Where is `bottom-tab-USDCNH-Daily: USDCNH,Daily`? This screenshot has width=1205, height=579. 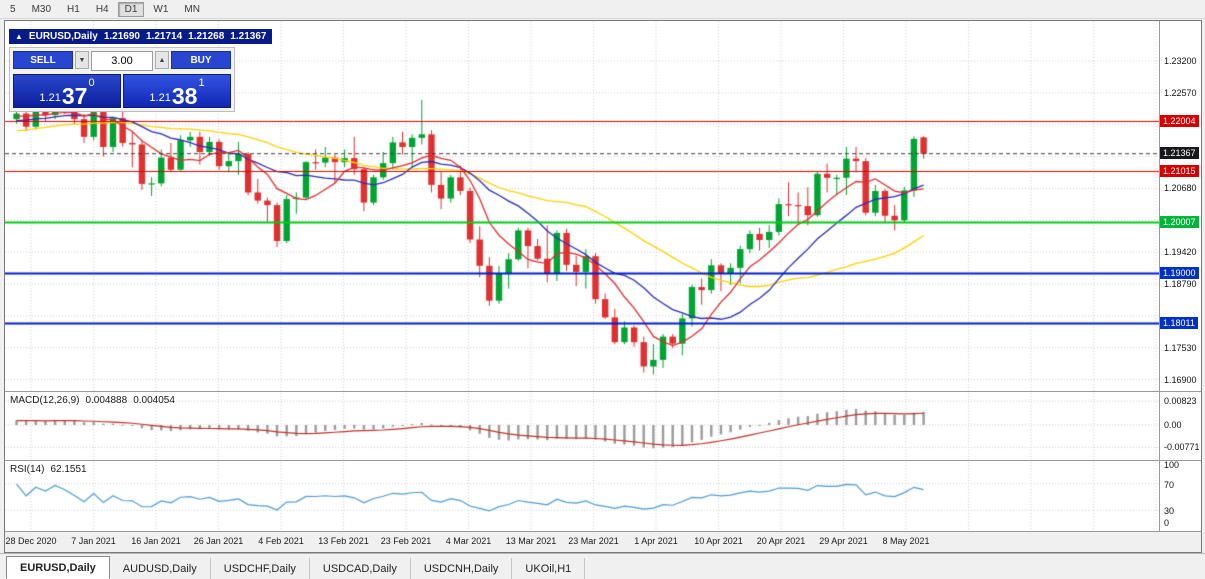
bottom-tab-USDCNH-Daily: USDCNH,Daily is located at coordinates (462, 568).